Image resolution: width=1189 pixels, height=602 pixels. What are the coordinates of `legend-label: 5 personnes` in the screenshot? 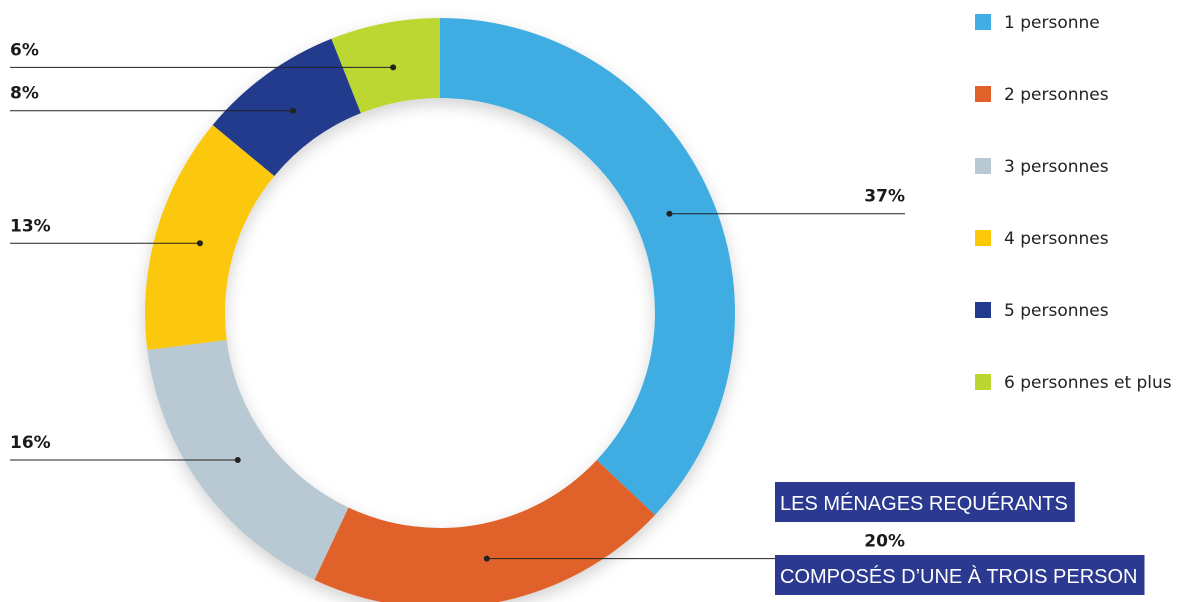 It's located at (1056, 311).